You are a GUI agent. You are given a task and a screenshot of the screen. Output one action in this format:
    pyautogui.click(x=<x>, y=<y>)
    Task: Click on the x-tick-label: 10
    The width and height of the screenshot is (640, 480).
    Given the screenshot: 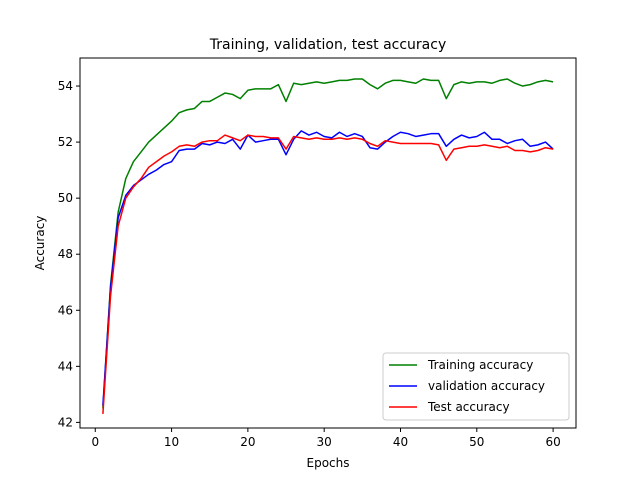 What is the action you would take?
    pyautogui.click(x=171, y=442)
    